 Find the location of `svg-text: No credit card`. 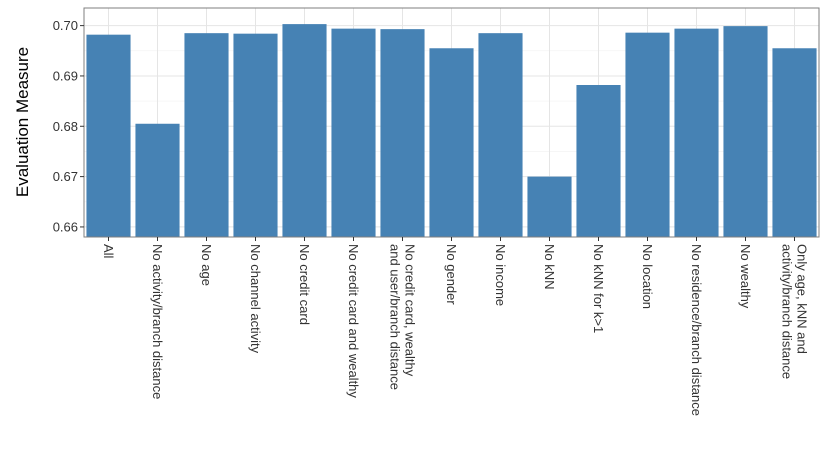

svg-text: No credit card is located at coordinates (304, 284).